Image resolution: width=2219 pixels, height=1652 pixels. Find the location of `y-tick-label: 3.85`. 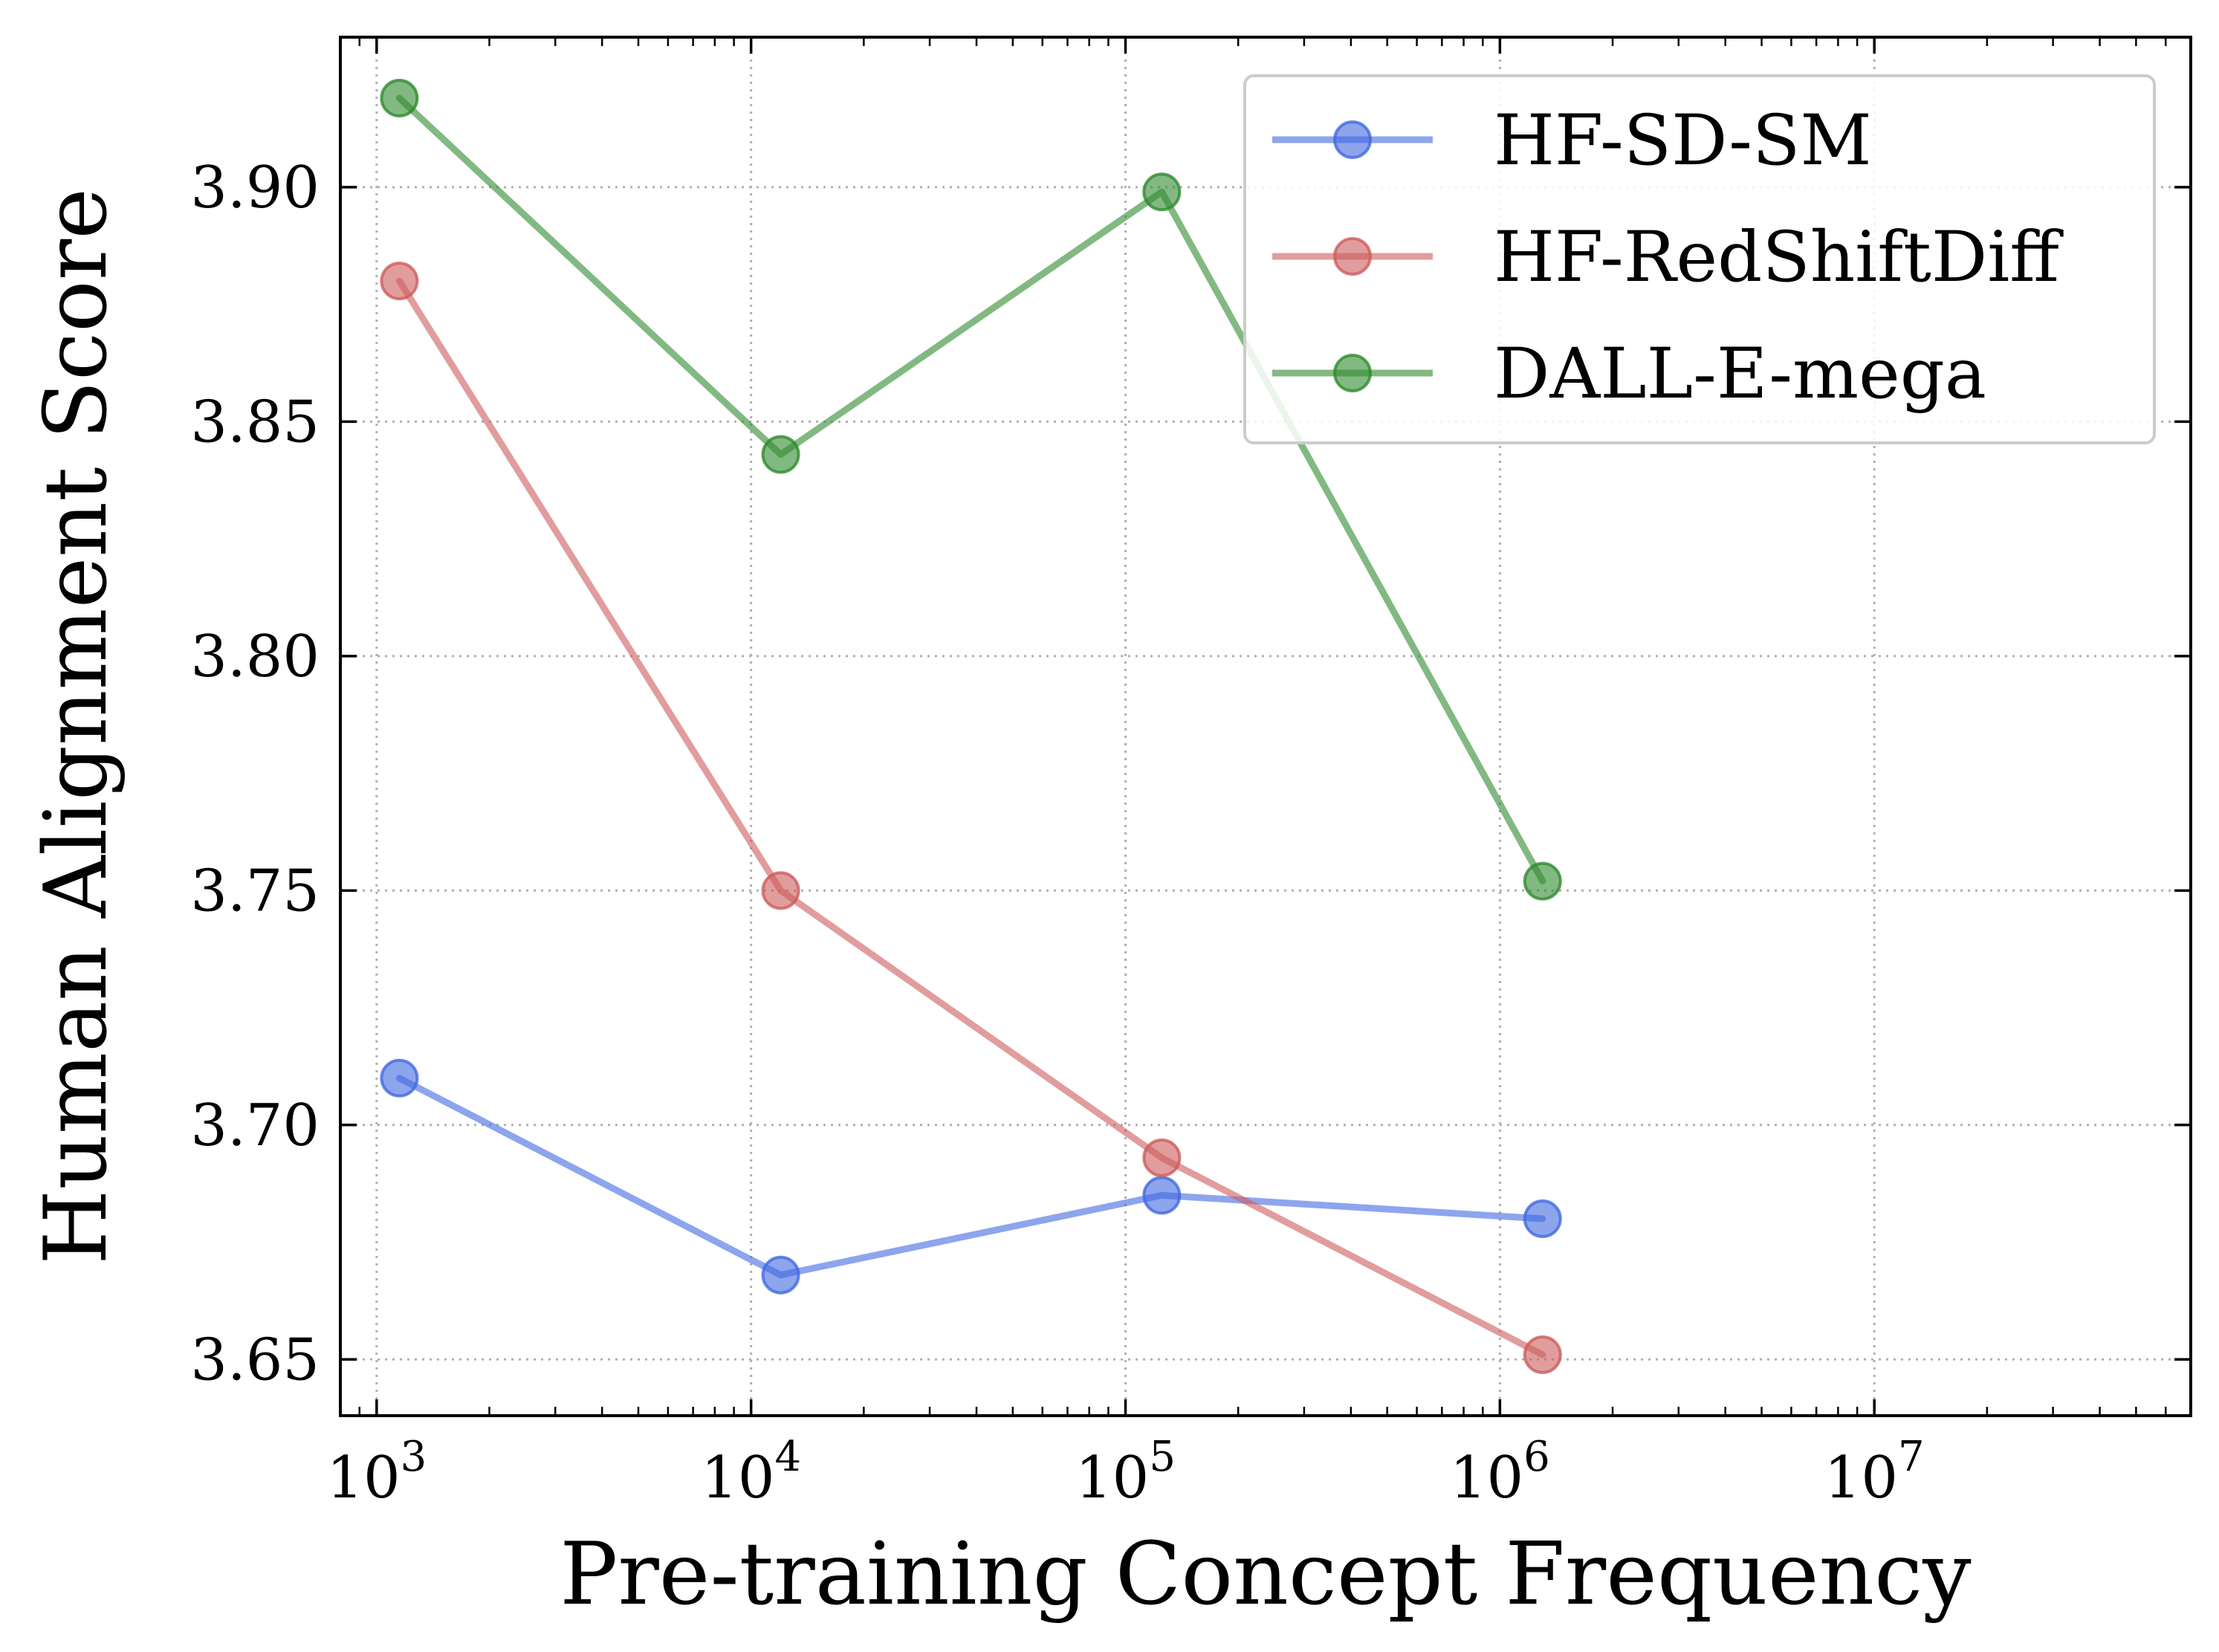

y-tick-label: 3.85 is located at coordinates (255, 422).